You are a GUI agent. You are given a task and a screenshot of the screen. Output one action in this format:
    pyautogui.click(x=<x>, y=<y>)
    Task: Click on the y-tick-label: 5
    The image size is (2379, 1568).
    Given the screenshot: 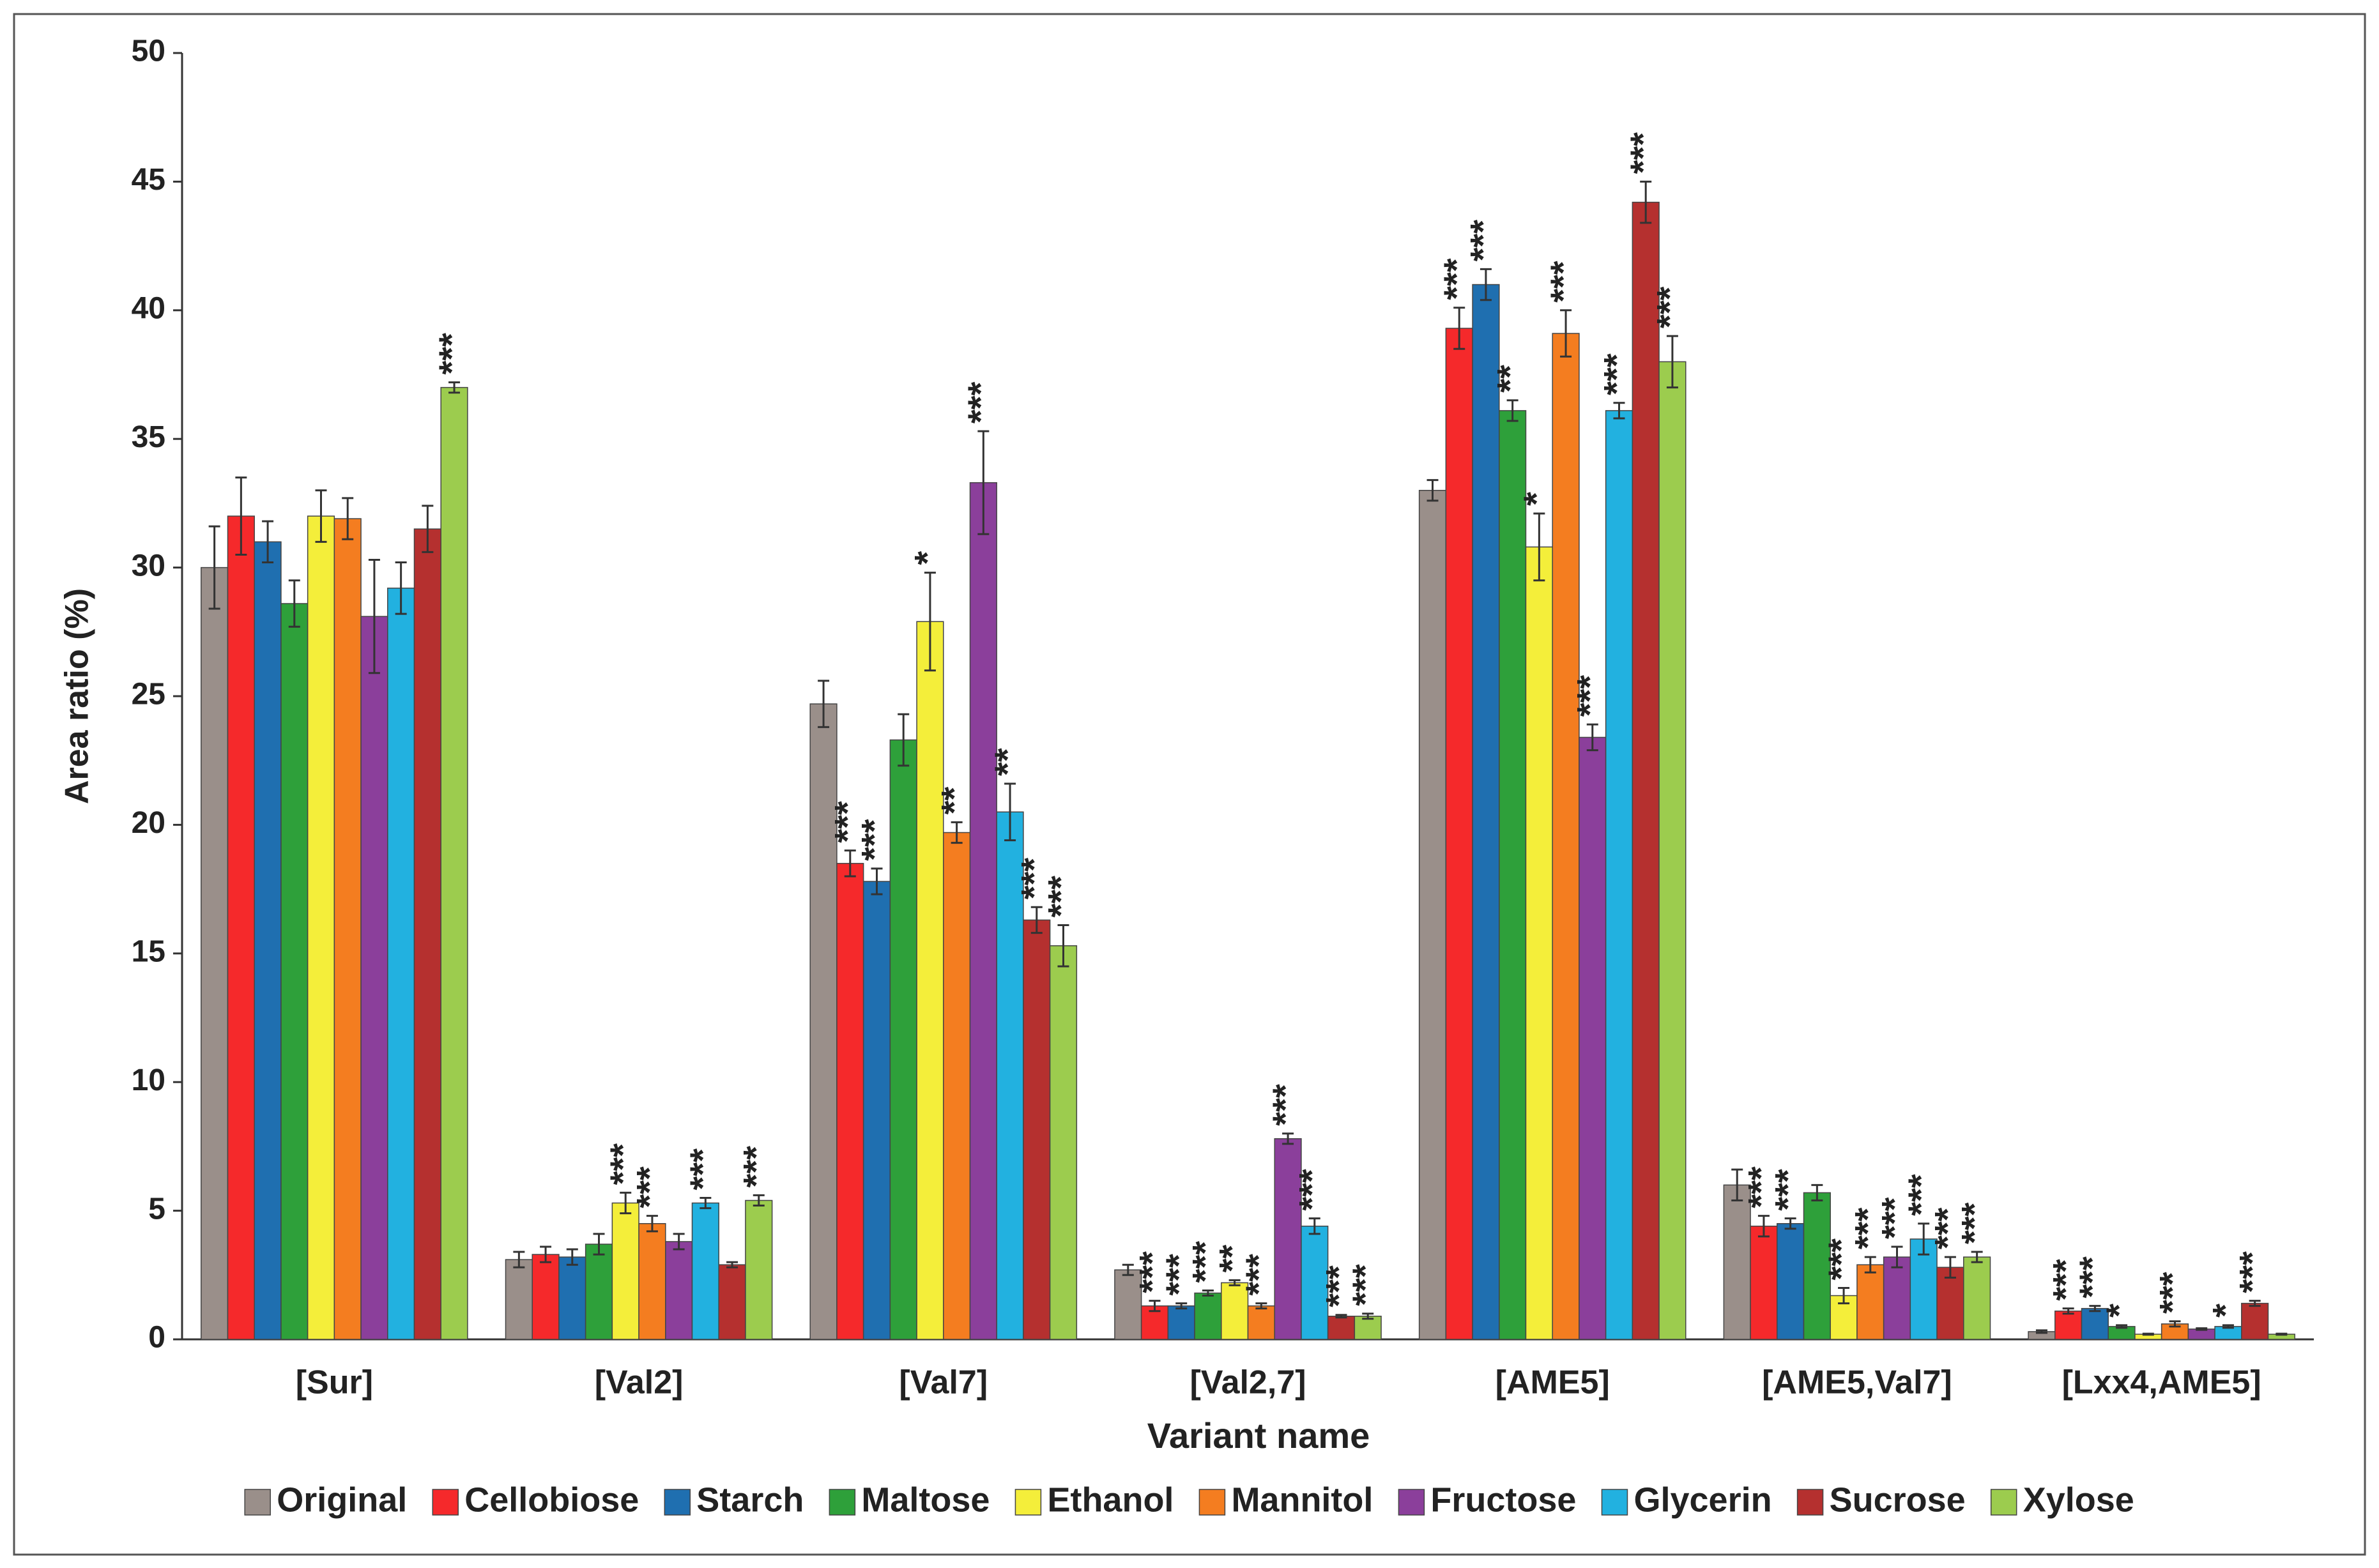 What is the action you would take?
    pyautogui.click(x=156, y=1209)
    